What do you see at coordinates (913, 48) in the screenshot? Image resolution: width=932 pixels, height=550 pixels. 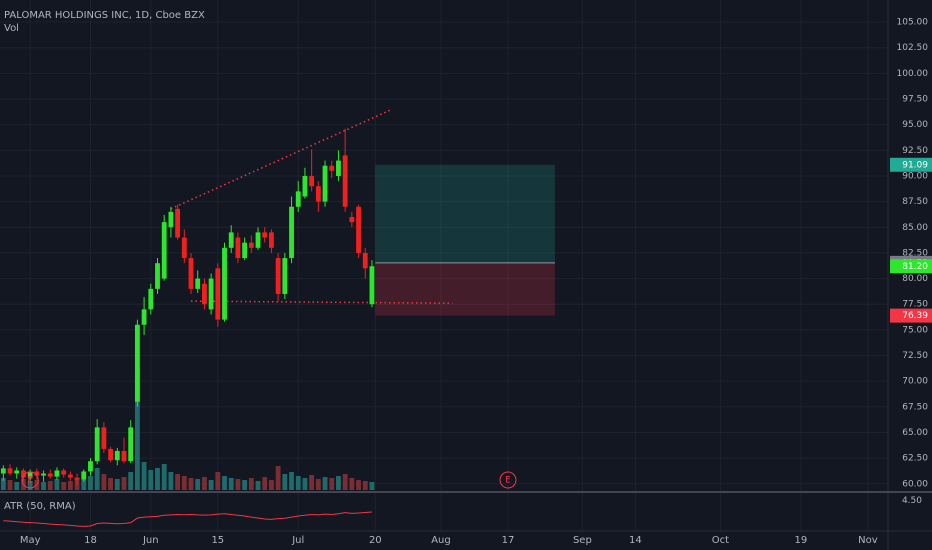 I see `y-tick-label: 102.50` at bounding box center [913, 48].